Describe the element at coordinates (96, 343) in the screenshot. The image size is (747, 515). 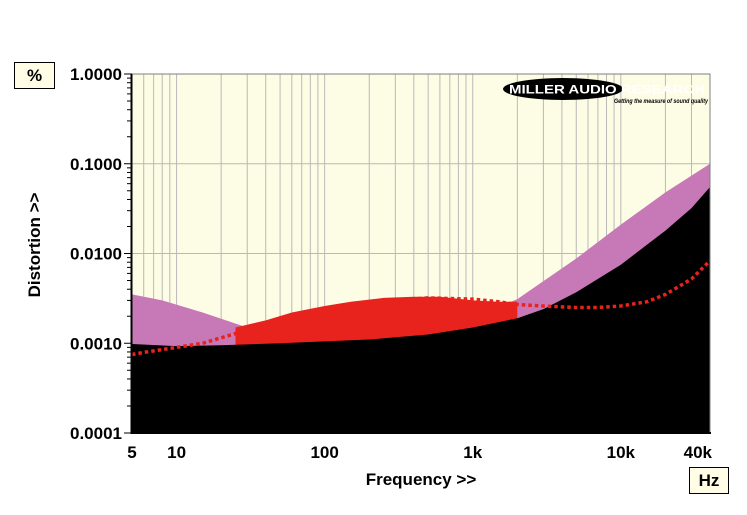
I see `y-tick-label: 0.0010` at that location.